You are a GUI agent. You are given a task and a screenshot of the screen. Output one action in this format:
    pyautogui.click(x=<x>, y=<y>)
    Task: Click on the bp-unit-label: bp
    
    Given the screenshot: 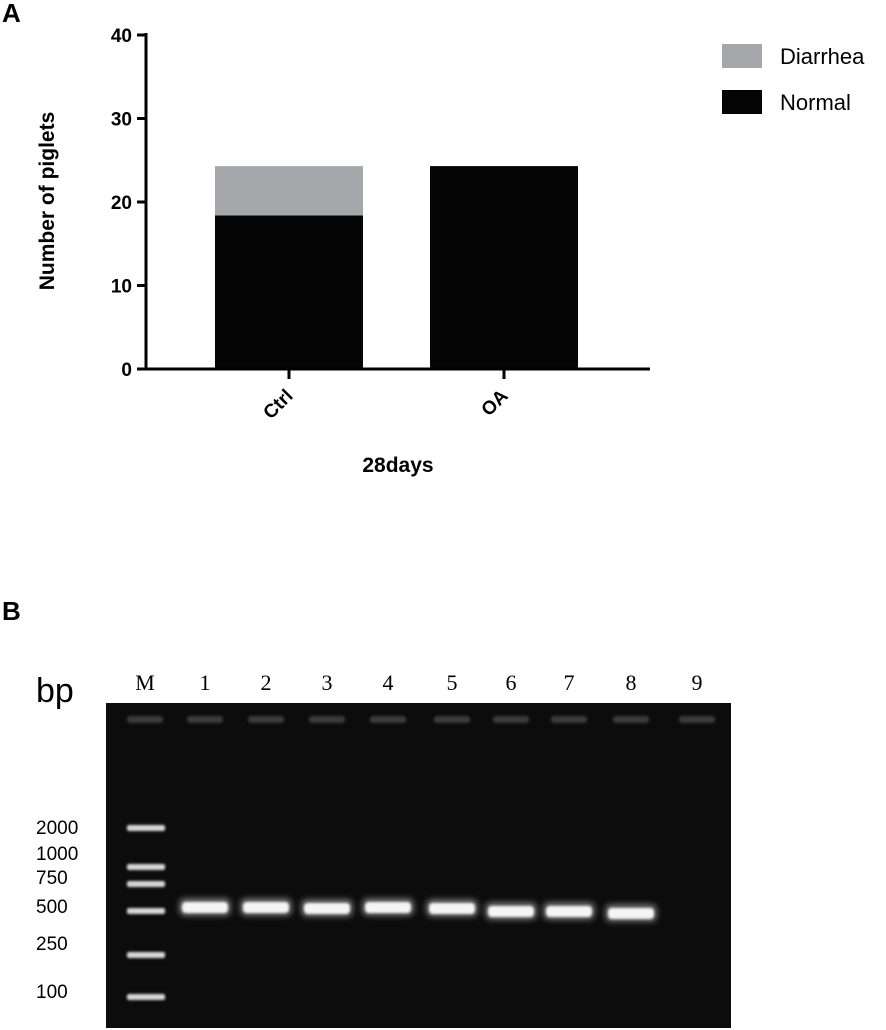 What is the action you would take?
    pyautogui.click(x=55, y=691)
    